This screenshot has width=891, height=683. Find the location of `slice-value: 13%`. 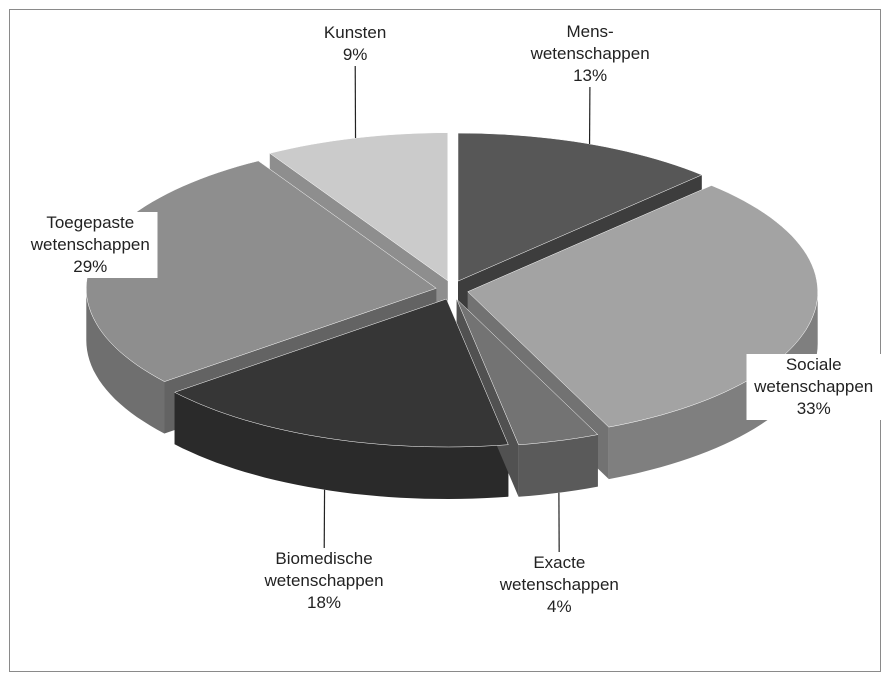

slice-value: 13% is located at coordinates (590, 76).